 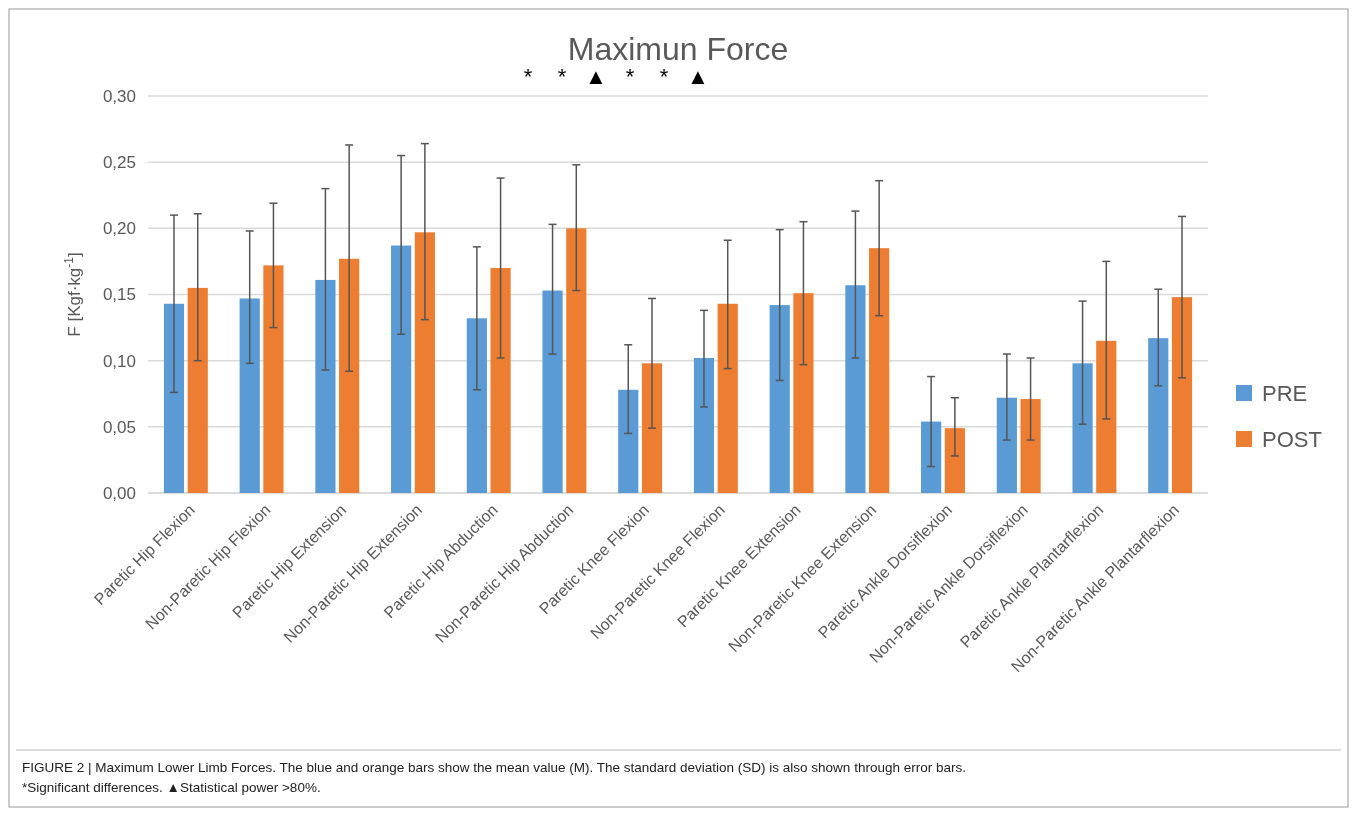 I want to click on chart-title: Maximun Force, so click(x=678, y=49).